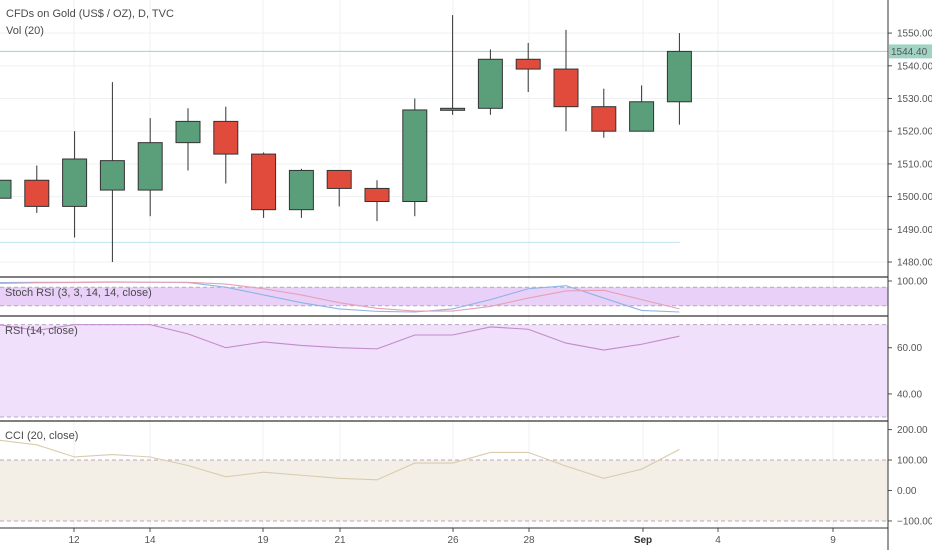  Describe the element at coordinates (74, 540) in the screenshot. I see `x-tick-label: 12` at that location.